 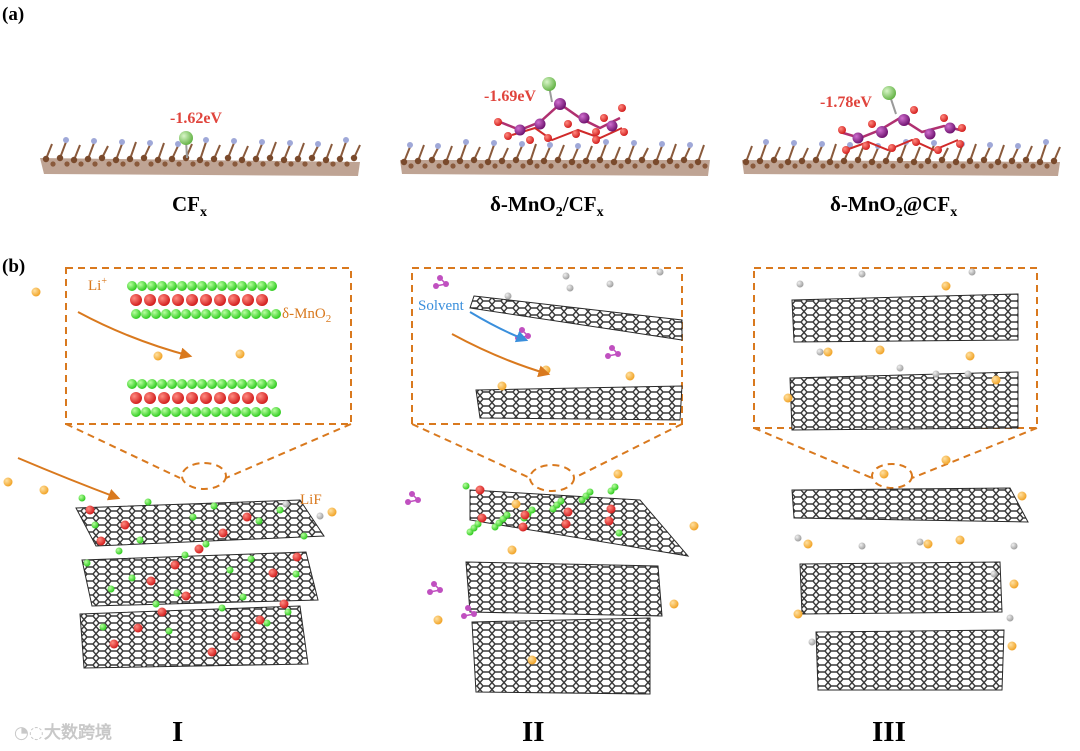 I want to click on stage-3-stack, so click(x=910, y=589).